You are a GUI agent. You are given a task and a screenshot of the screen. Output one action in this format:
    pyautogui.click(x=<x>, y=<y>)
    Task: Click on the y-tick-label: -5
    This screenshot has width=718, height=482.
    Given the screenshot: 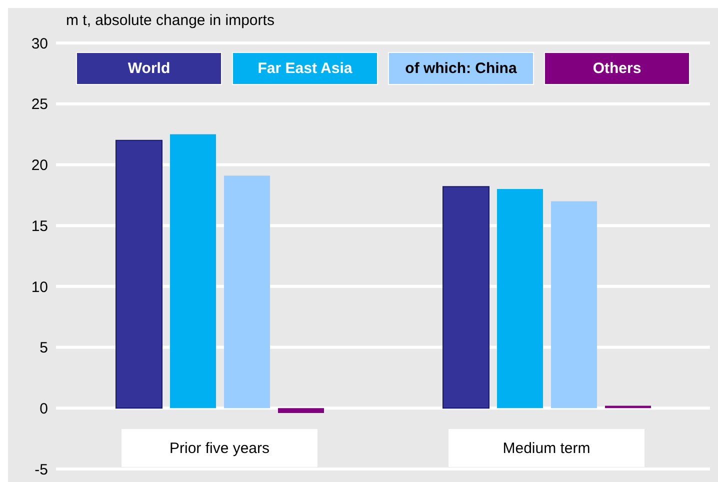 What is the action you would take?
    pyautogui.click(x=41, y=469)
    